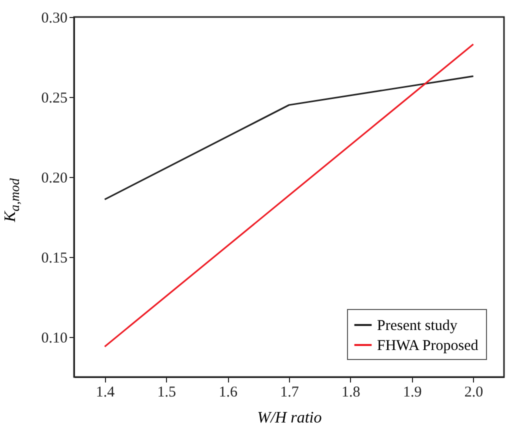 This screenshot has height=445, width=530. What do you see at coordinates (417, 326) in the screenshot?
I see `legend-label: Present study` at bounding box center [417, 326].